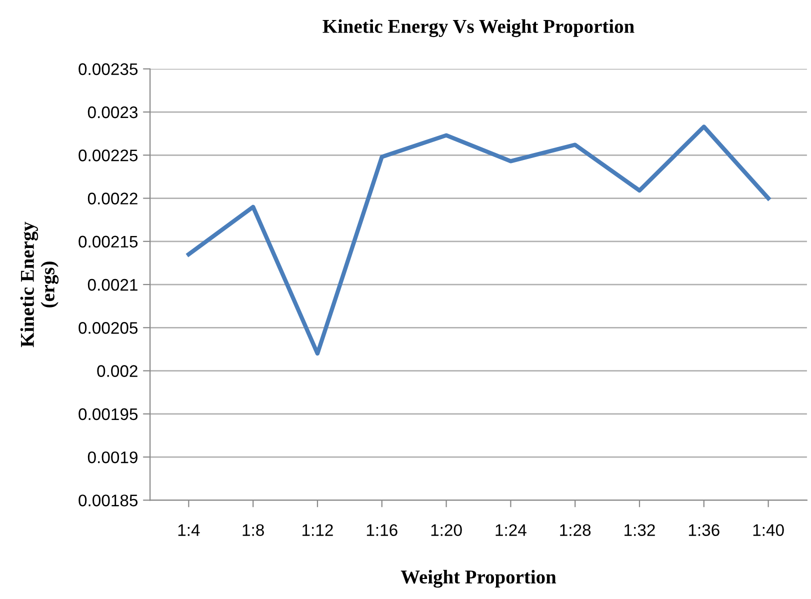 The height and width of the screenshot is (599, 811). I want to click on x-tick-label: 1:16, so click(382, 530).